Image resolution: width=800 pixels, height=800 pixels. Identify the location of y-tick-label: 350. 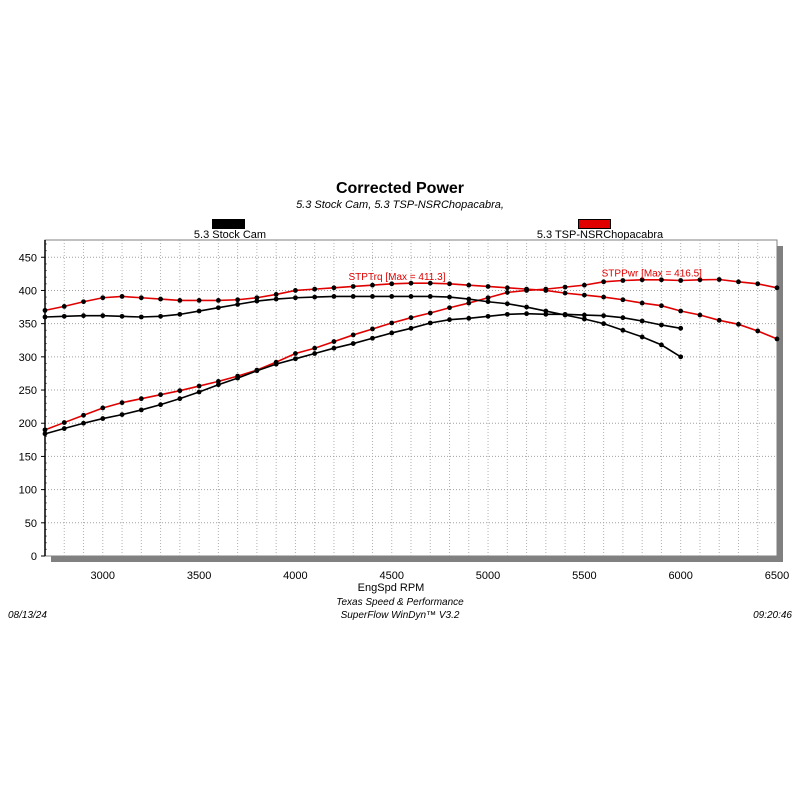
(28, 325).